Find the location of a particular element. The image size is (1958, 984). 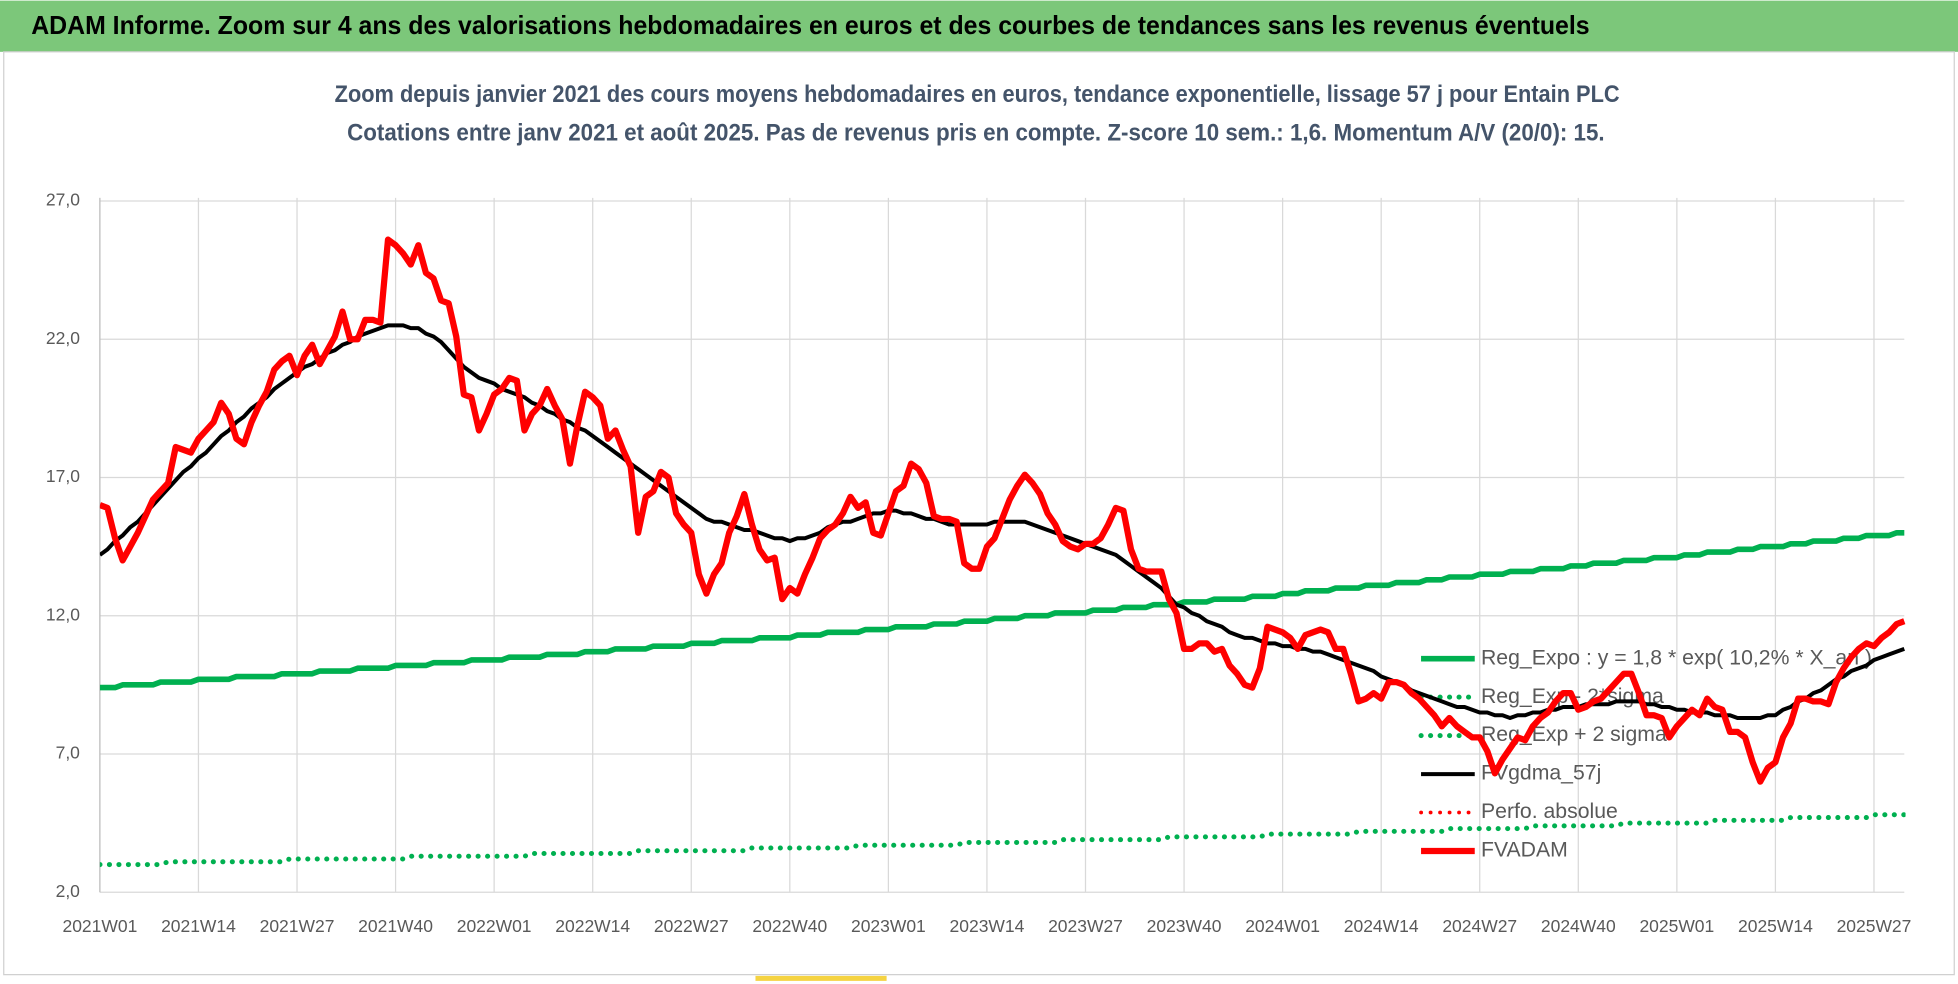

legend-label: Perfo. absolue is located at coordinates (1549, 811).